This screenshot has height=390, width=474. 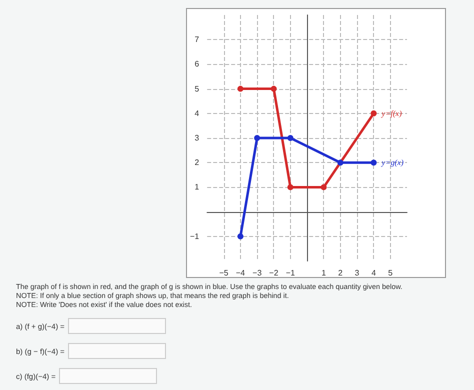 What do you see at coordinates (241, 273) in the screenshot?
I see `x-tick-label: −4` at bounding box center [241, 273].